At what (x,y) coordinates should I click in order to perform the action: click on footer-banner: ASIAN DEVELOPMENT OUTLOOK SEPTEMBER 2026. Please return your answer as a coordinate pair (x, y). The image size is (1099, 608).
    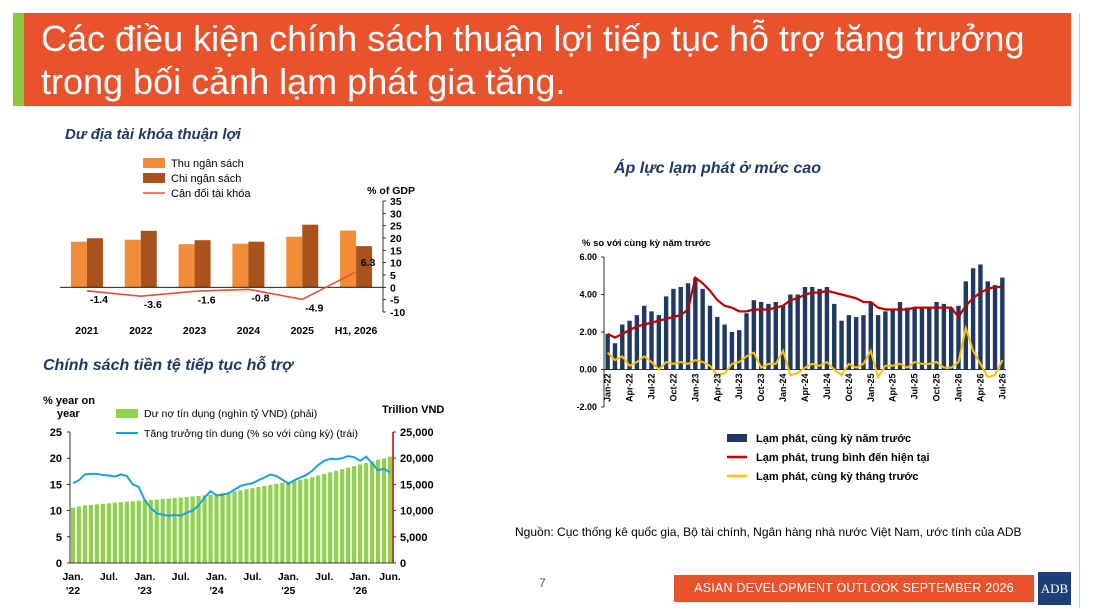
    Looking at the image, I should click on (854, 588).